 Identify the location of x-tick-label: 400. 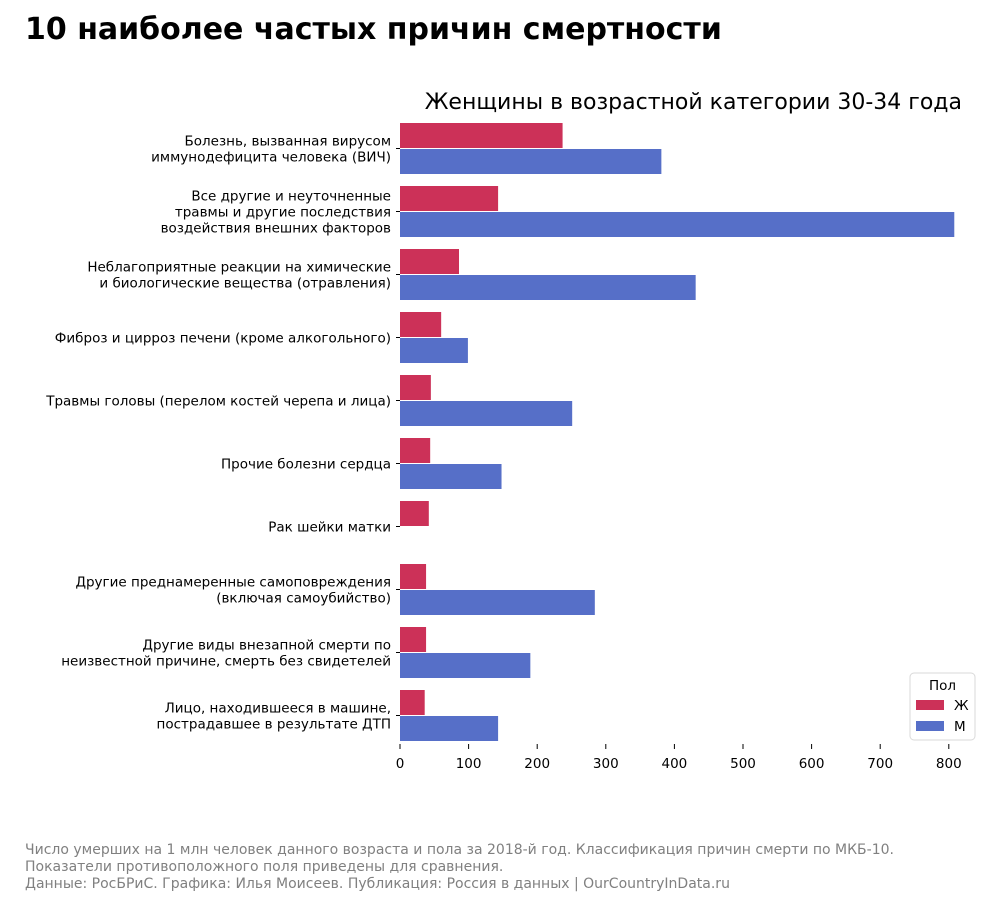
(675, 764).